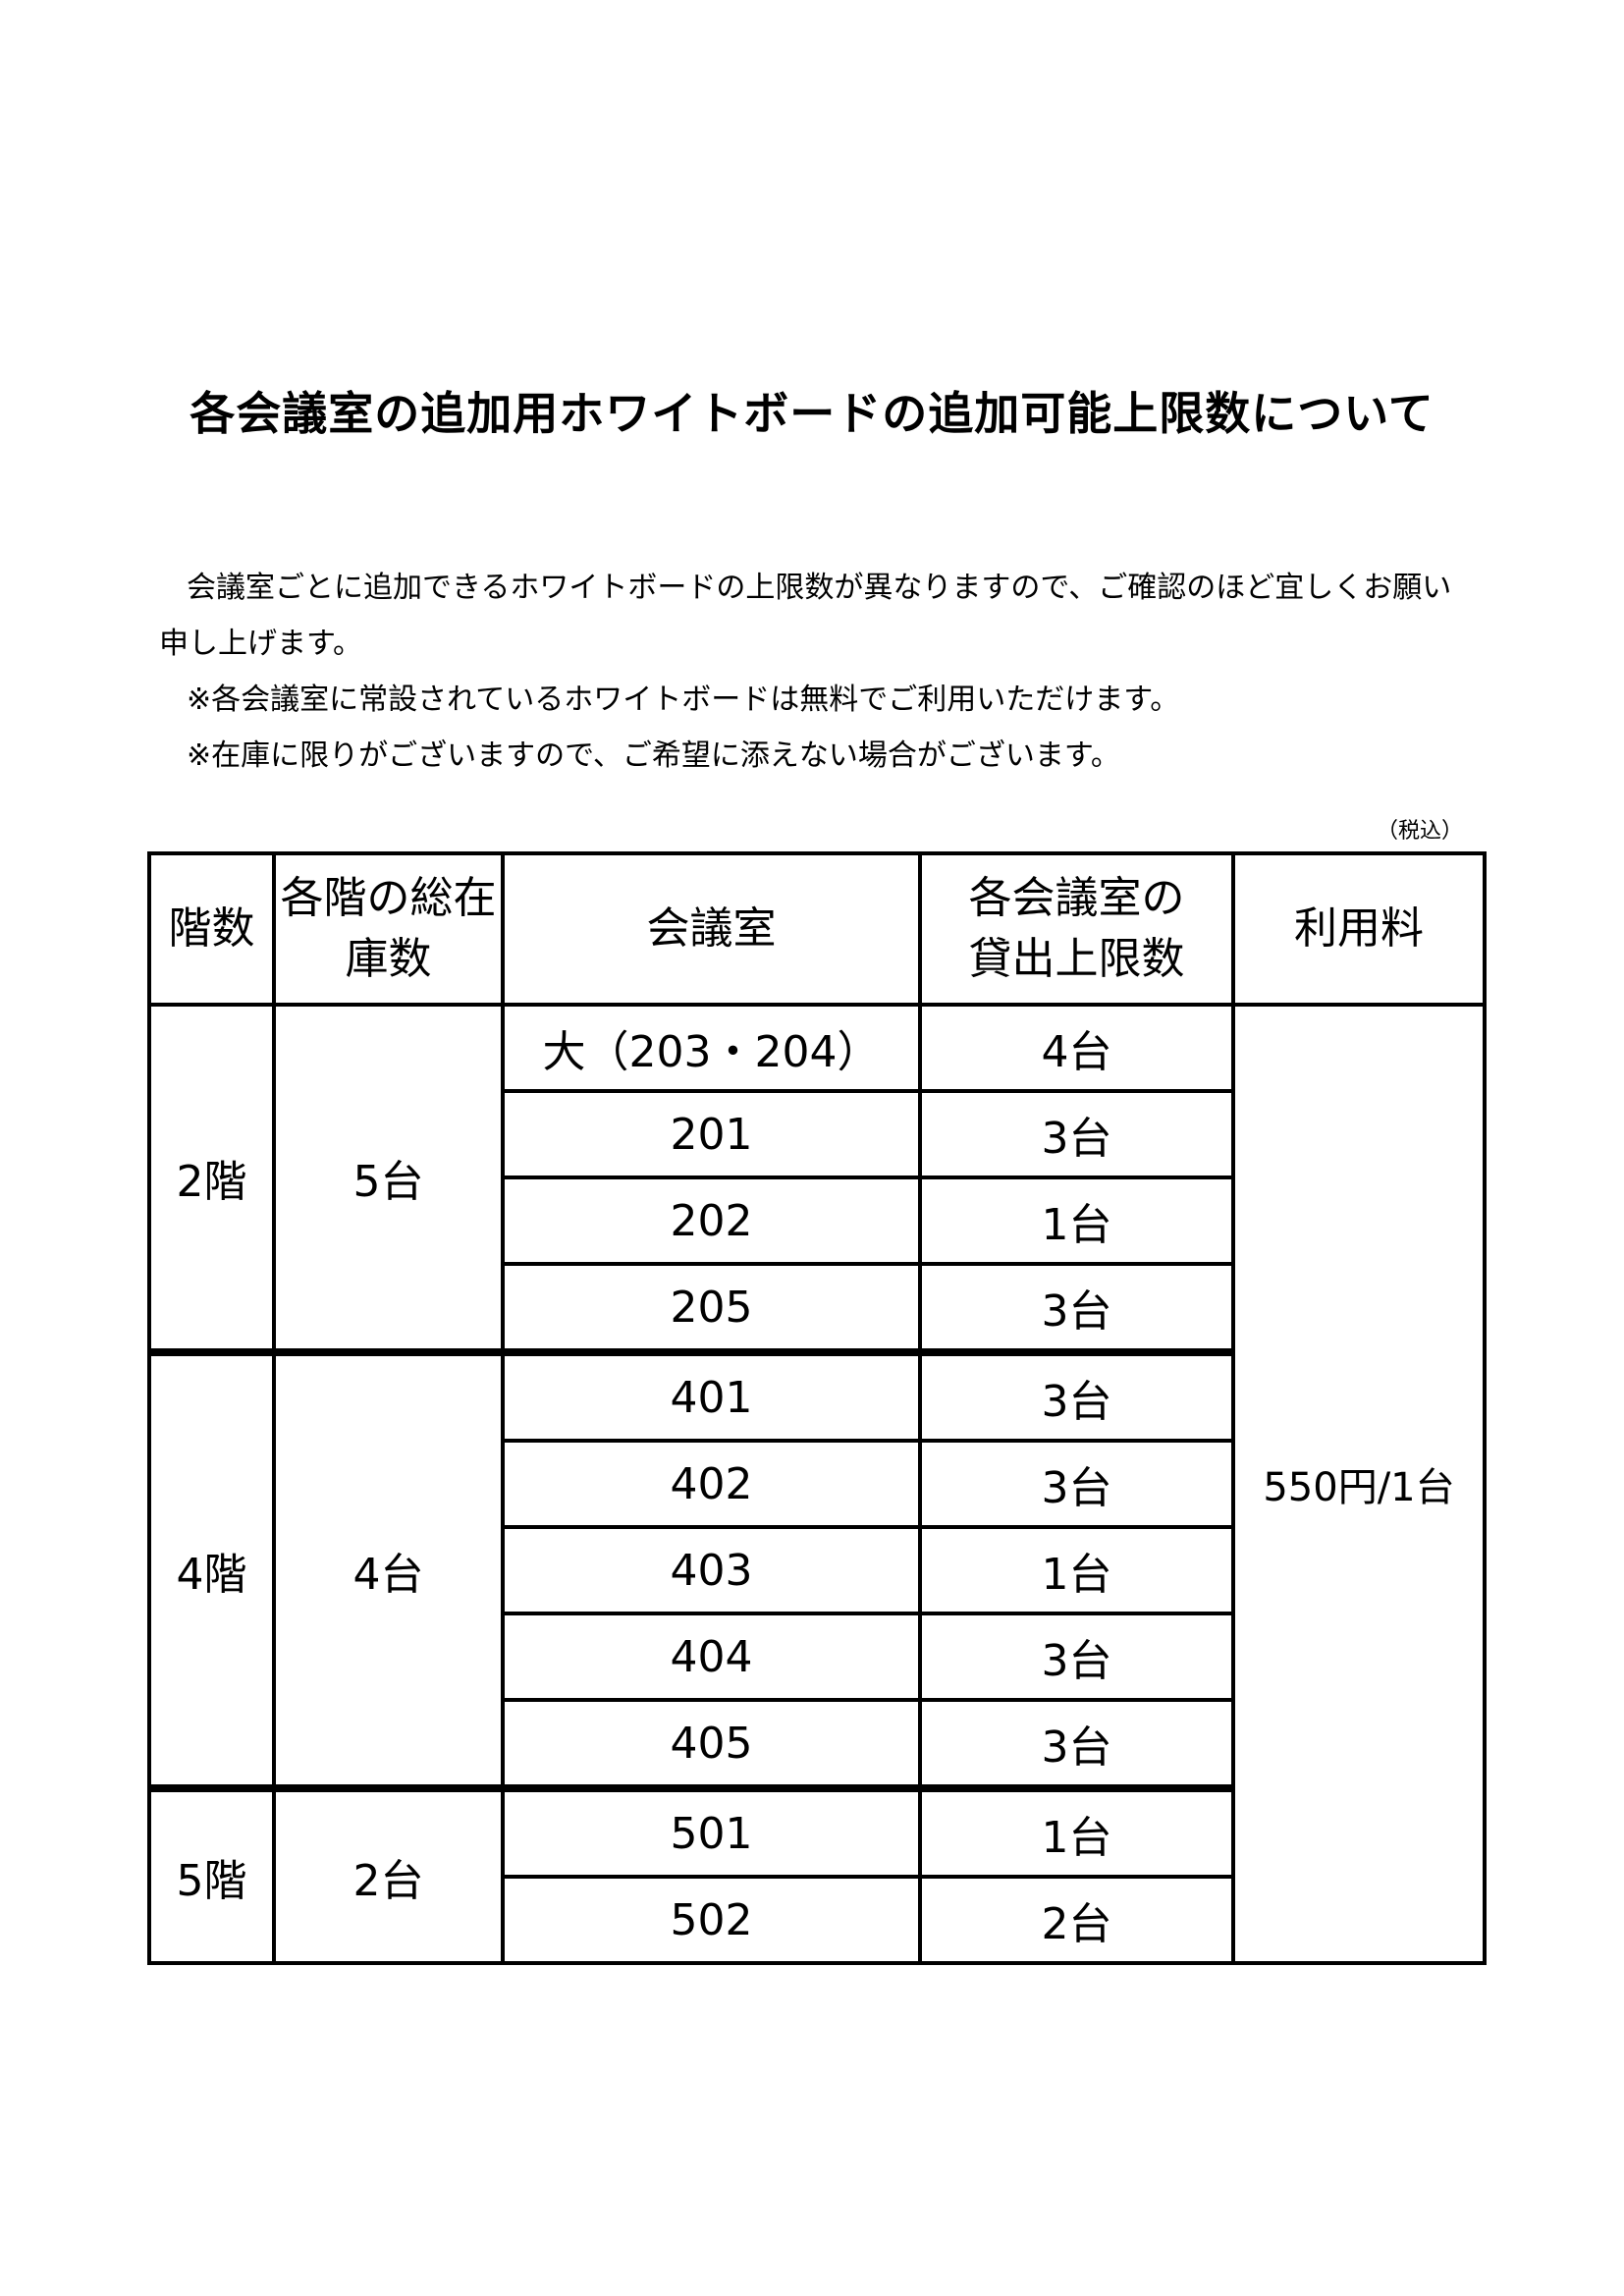  What do you see at coordinates (211, 1571) in the screenshot?
I see `floor-cell: 4階` at bounding box center [211, 1571].